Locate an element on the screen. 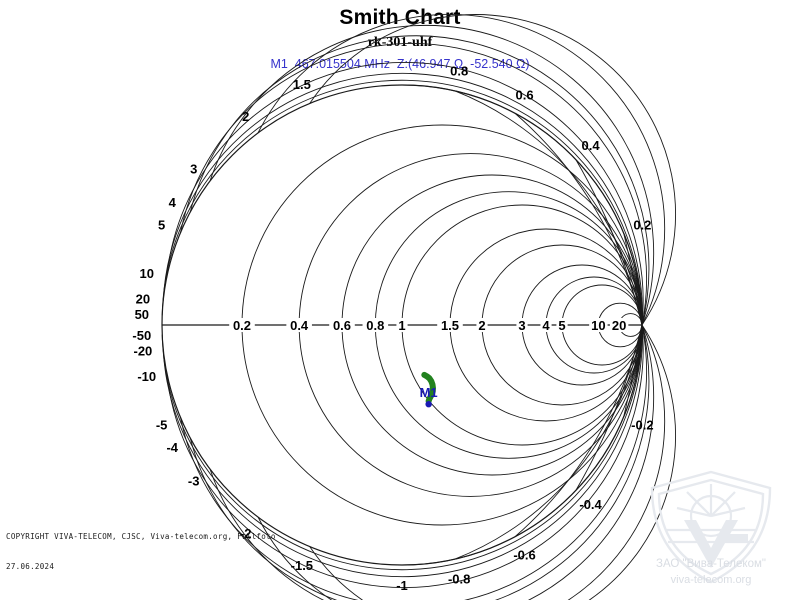 The height and width of the screenshot is (600, 800). axis-label-reactance: 0.2 is located at coordinates (642, 224).